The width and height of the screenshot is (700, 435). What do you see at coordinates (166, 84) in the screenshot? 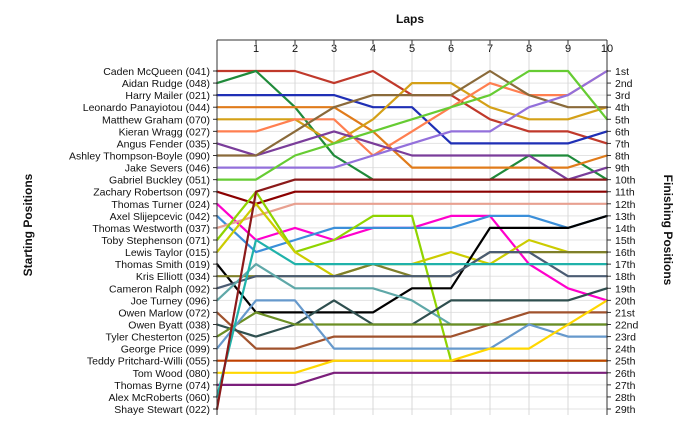
I see `driver-label: Aidan Rudge (048)` at bounding box center [166, 84].